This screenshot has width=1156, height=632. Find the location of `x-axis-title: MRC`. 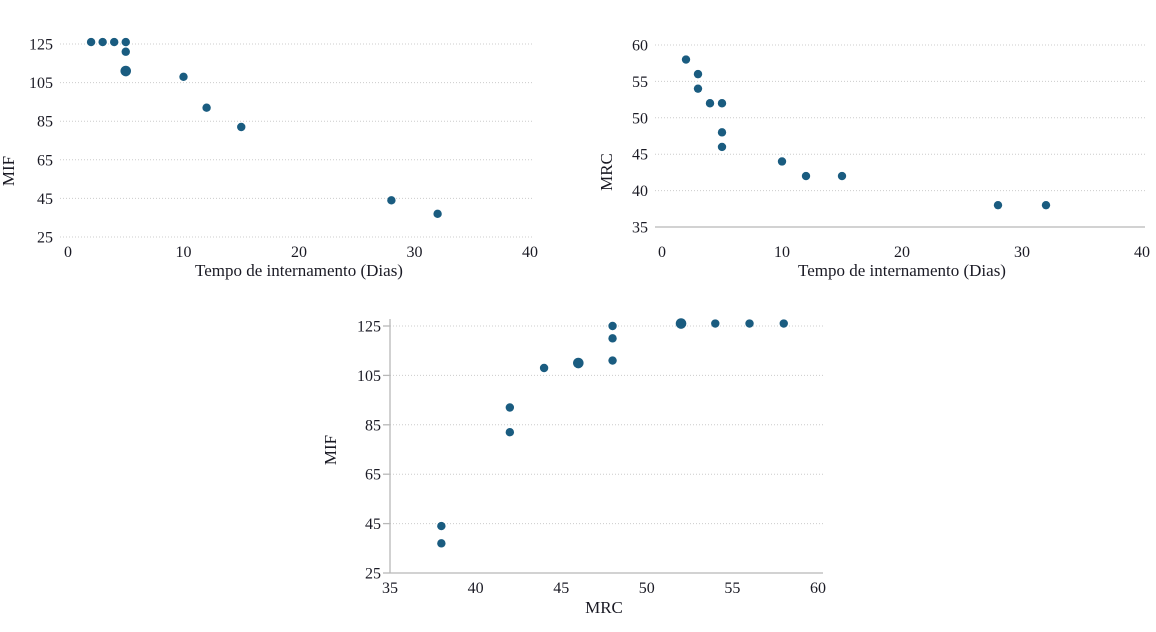

x-axis-title: MRC is located at coordinates (604, 607).